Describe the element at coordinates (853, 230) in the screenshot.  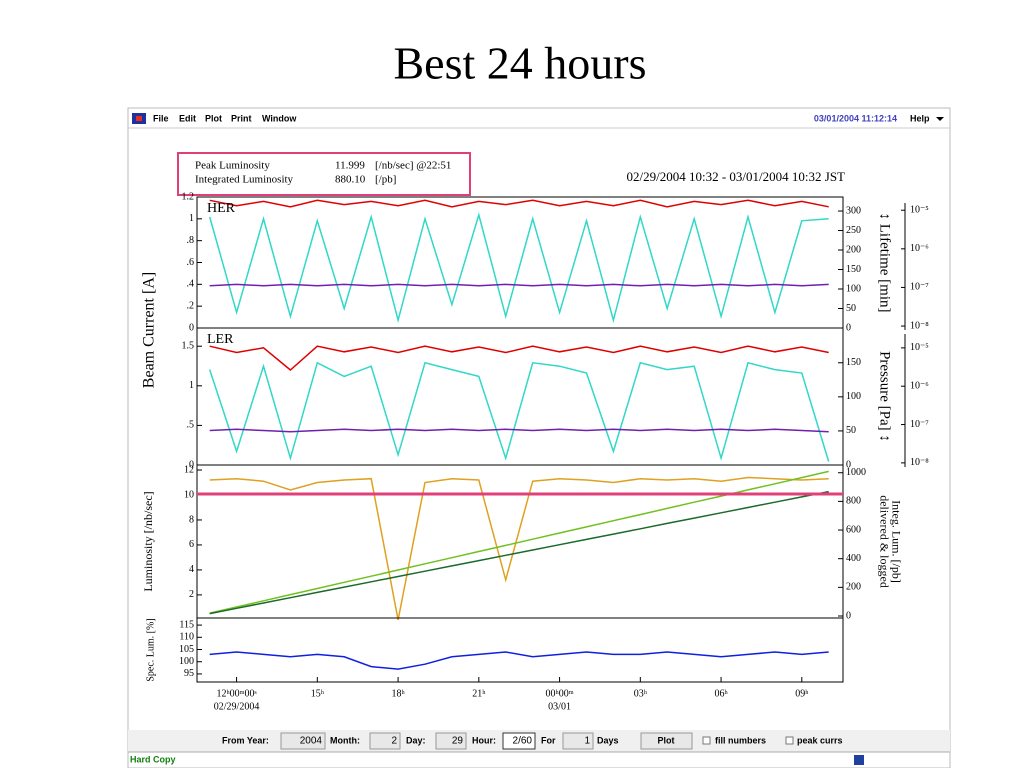
I see `y2-tick-label: 250` at that location.